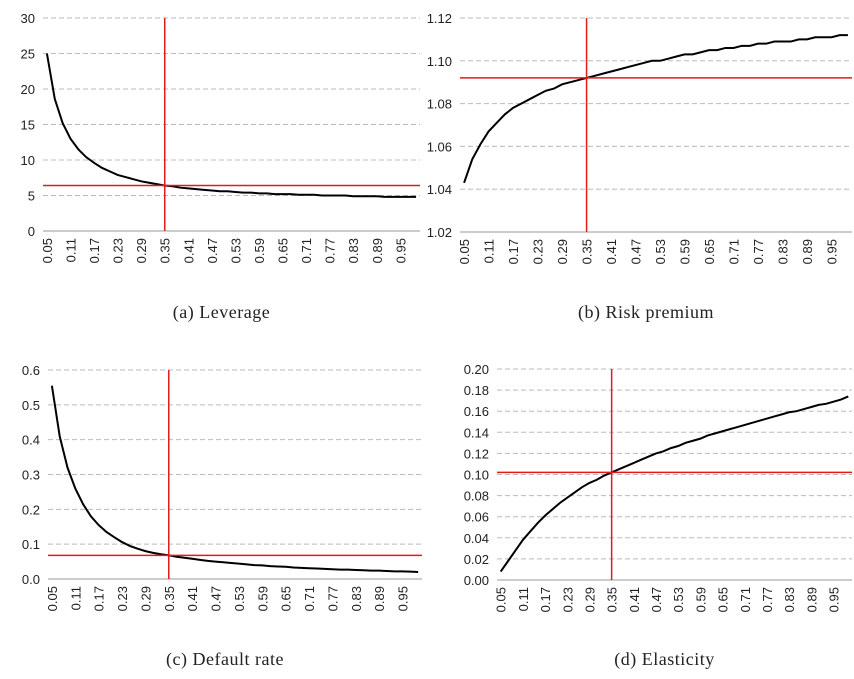 The image size is (854, 679). Describe the element at coordinates (31, 579) in the screenshot. I see `y-tick-label: 0.0` at that location.